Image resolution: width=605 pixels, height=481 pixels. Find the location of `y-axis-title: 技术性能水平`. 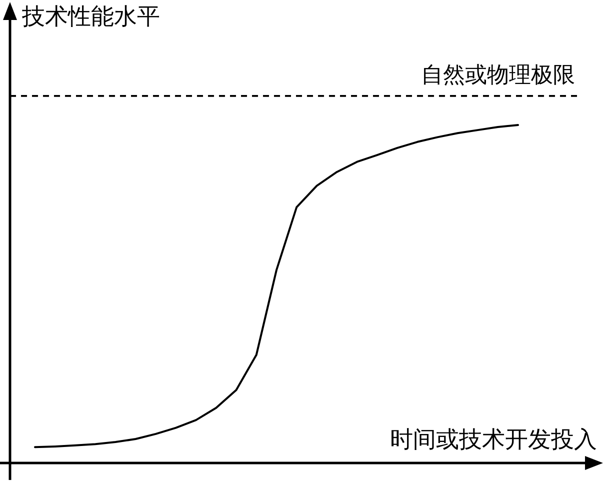

y-axis-title: 技术性能水平 is located at coordinates (90, 17).